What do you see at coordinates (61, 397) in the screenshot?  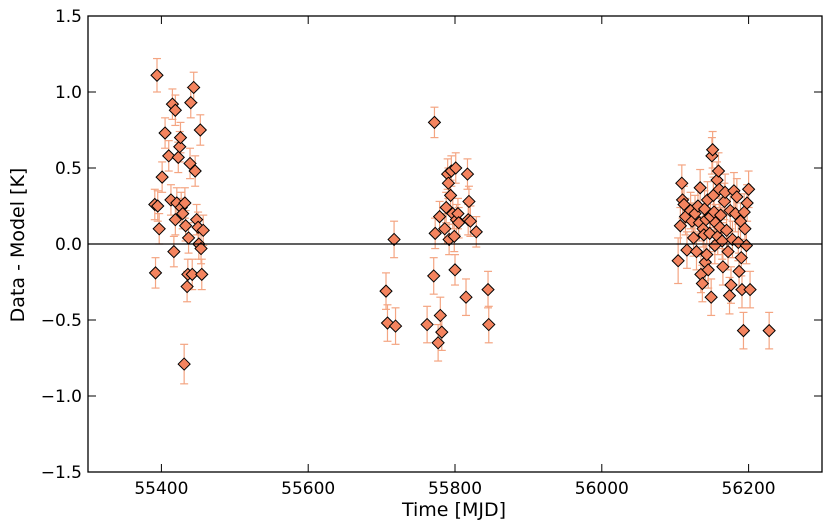 I see `y-tick-label: −1.0` at bounding box center [61, 397].